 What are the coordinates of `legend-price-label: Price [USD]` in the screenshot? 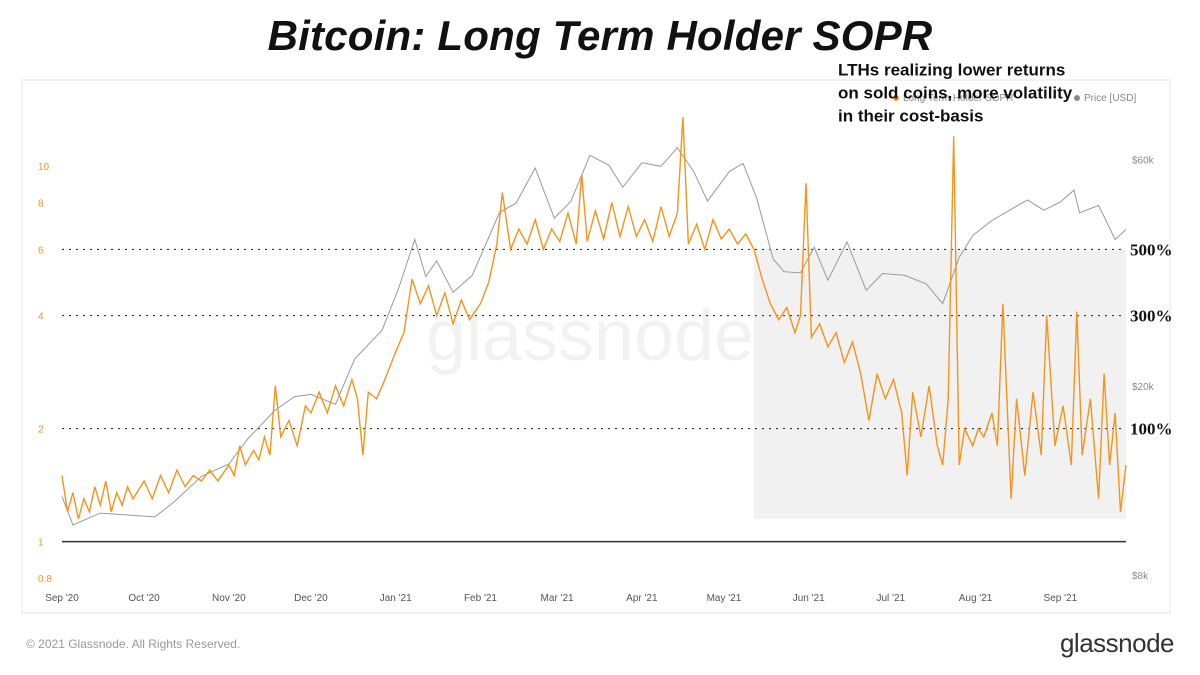 It's located at (1110, 98).